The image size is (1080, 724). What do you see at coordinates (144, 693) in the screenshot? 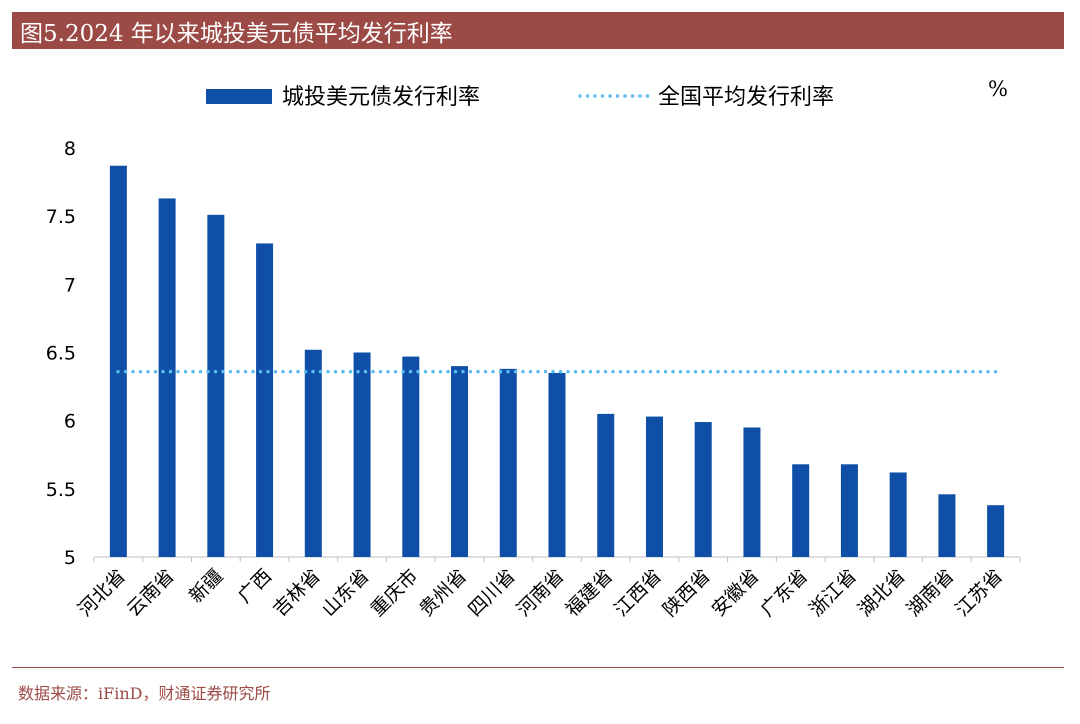
I see `source-note: 数据来源：iFinD，财通证券研究所` at bounding box center [144, 693].